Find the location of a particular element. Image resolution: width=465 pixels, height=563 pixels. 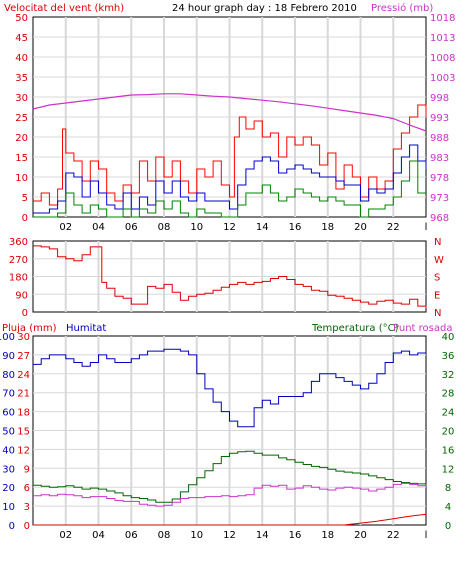

wind-speed-label: Velocitat del vent (kmh) is located at coordinates (64, 8).